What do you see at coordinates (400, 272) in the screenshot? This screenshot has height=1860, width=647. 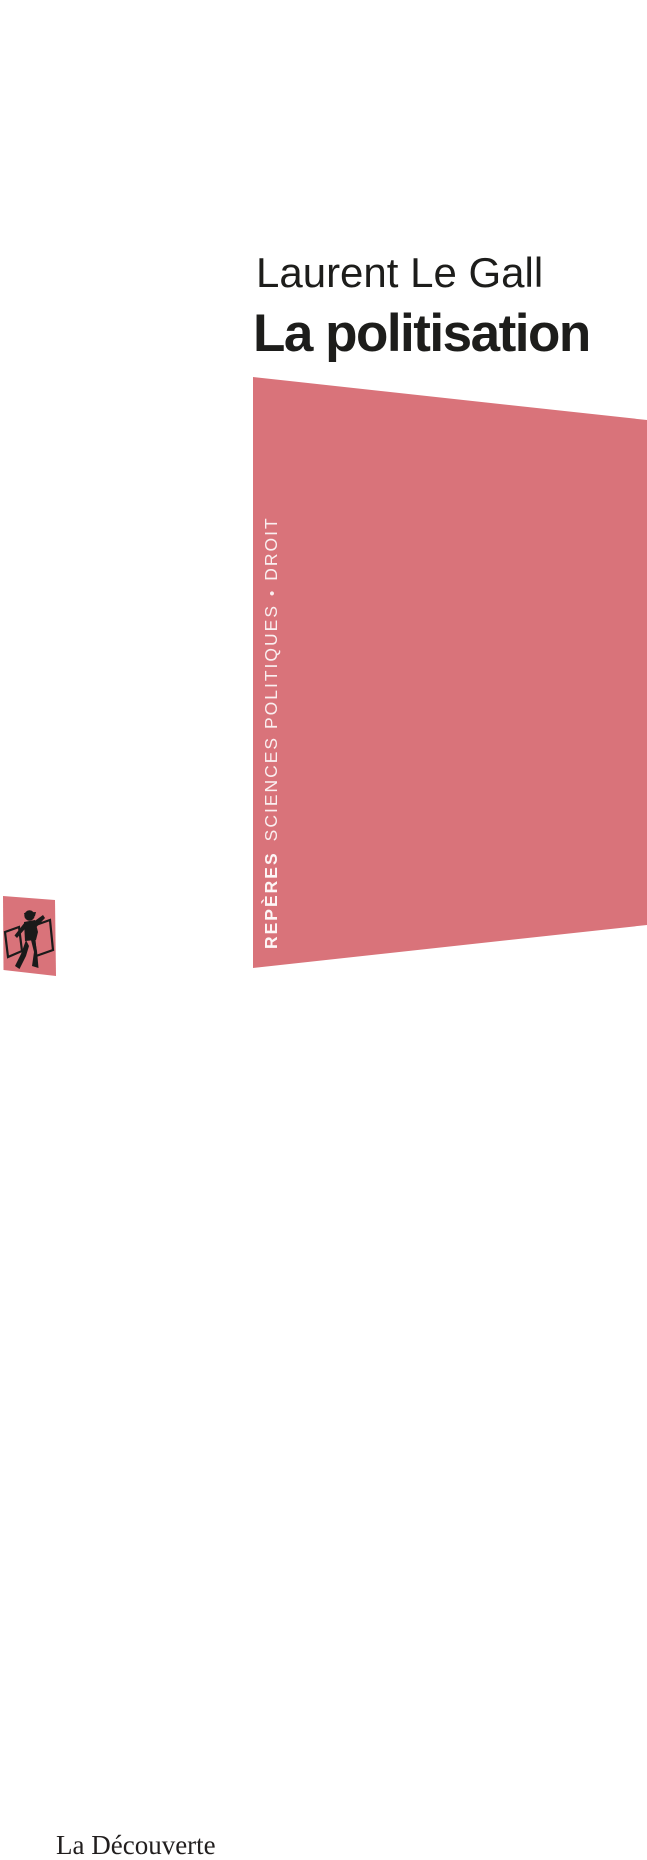 I see `author-name: Laurent Le Gall` at bounding box center [400, 272].